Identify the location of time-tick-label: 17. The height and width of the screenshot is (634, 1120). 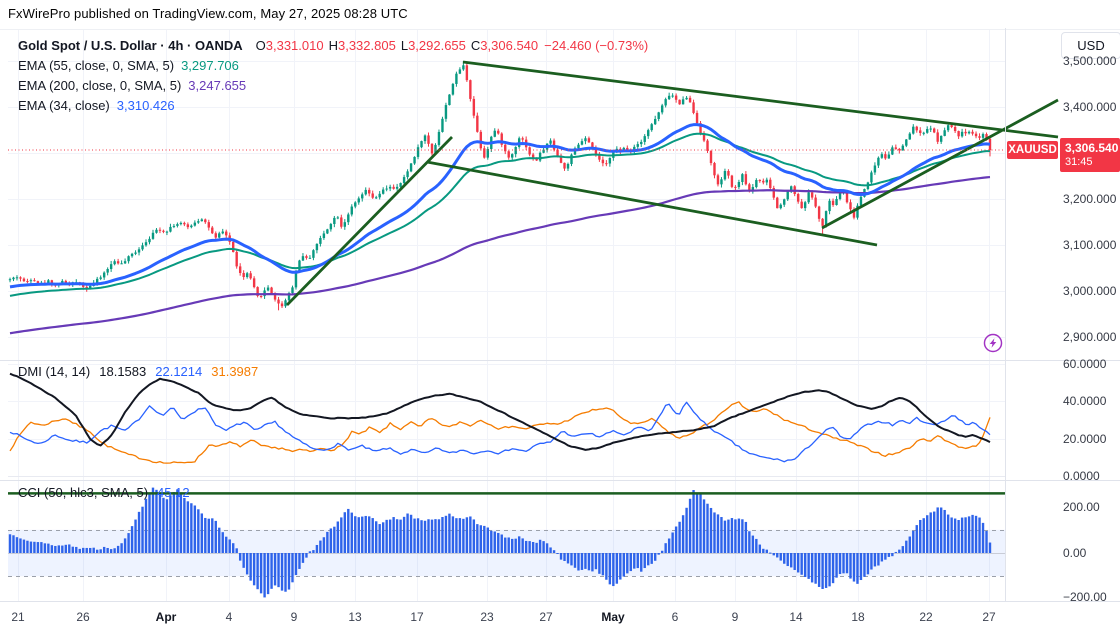
(417, 617).